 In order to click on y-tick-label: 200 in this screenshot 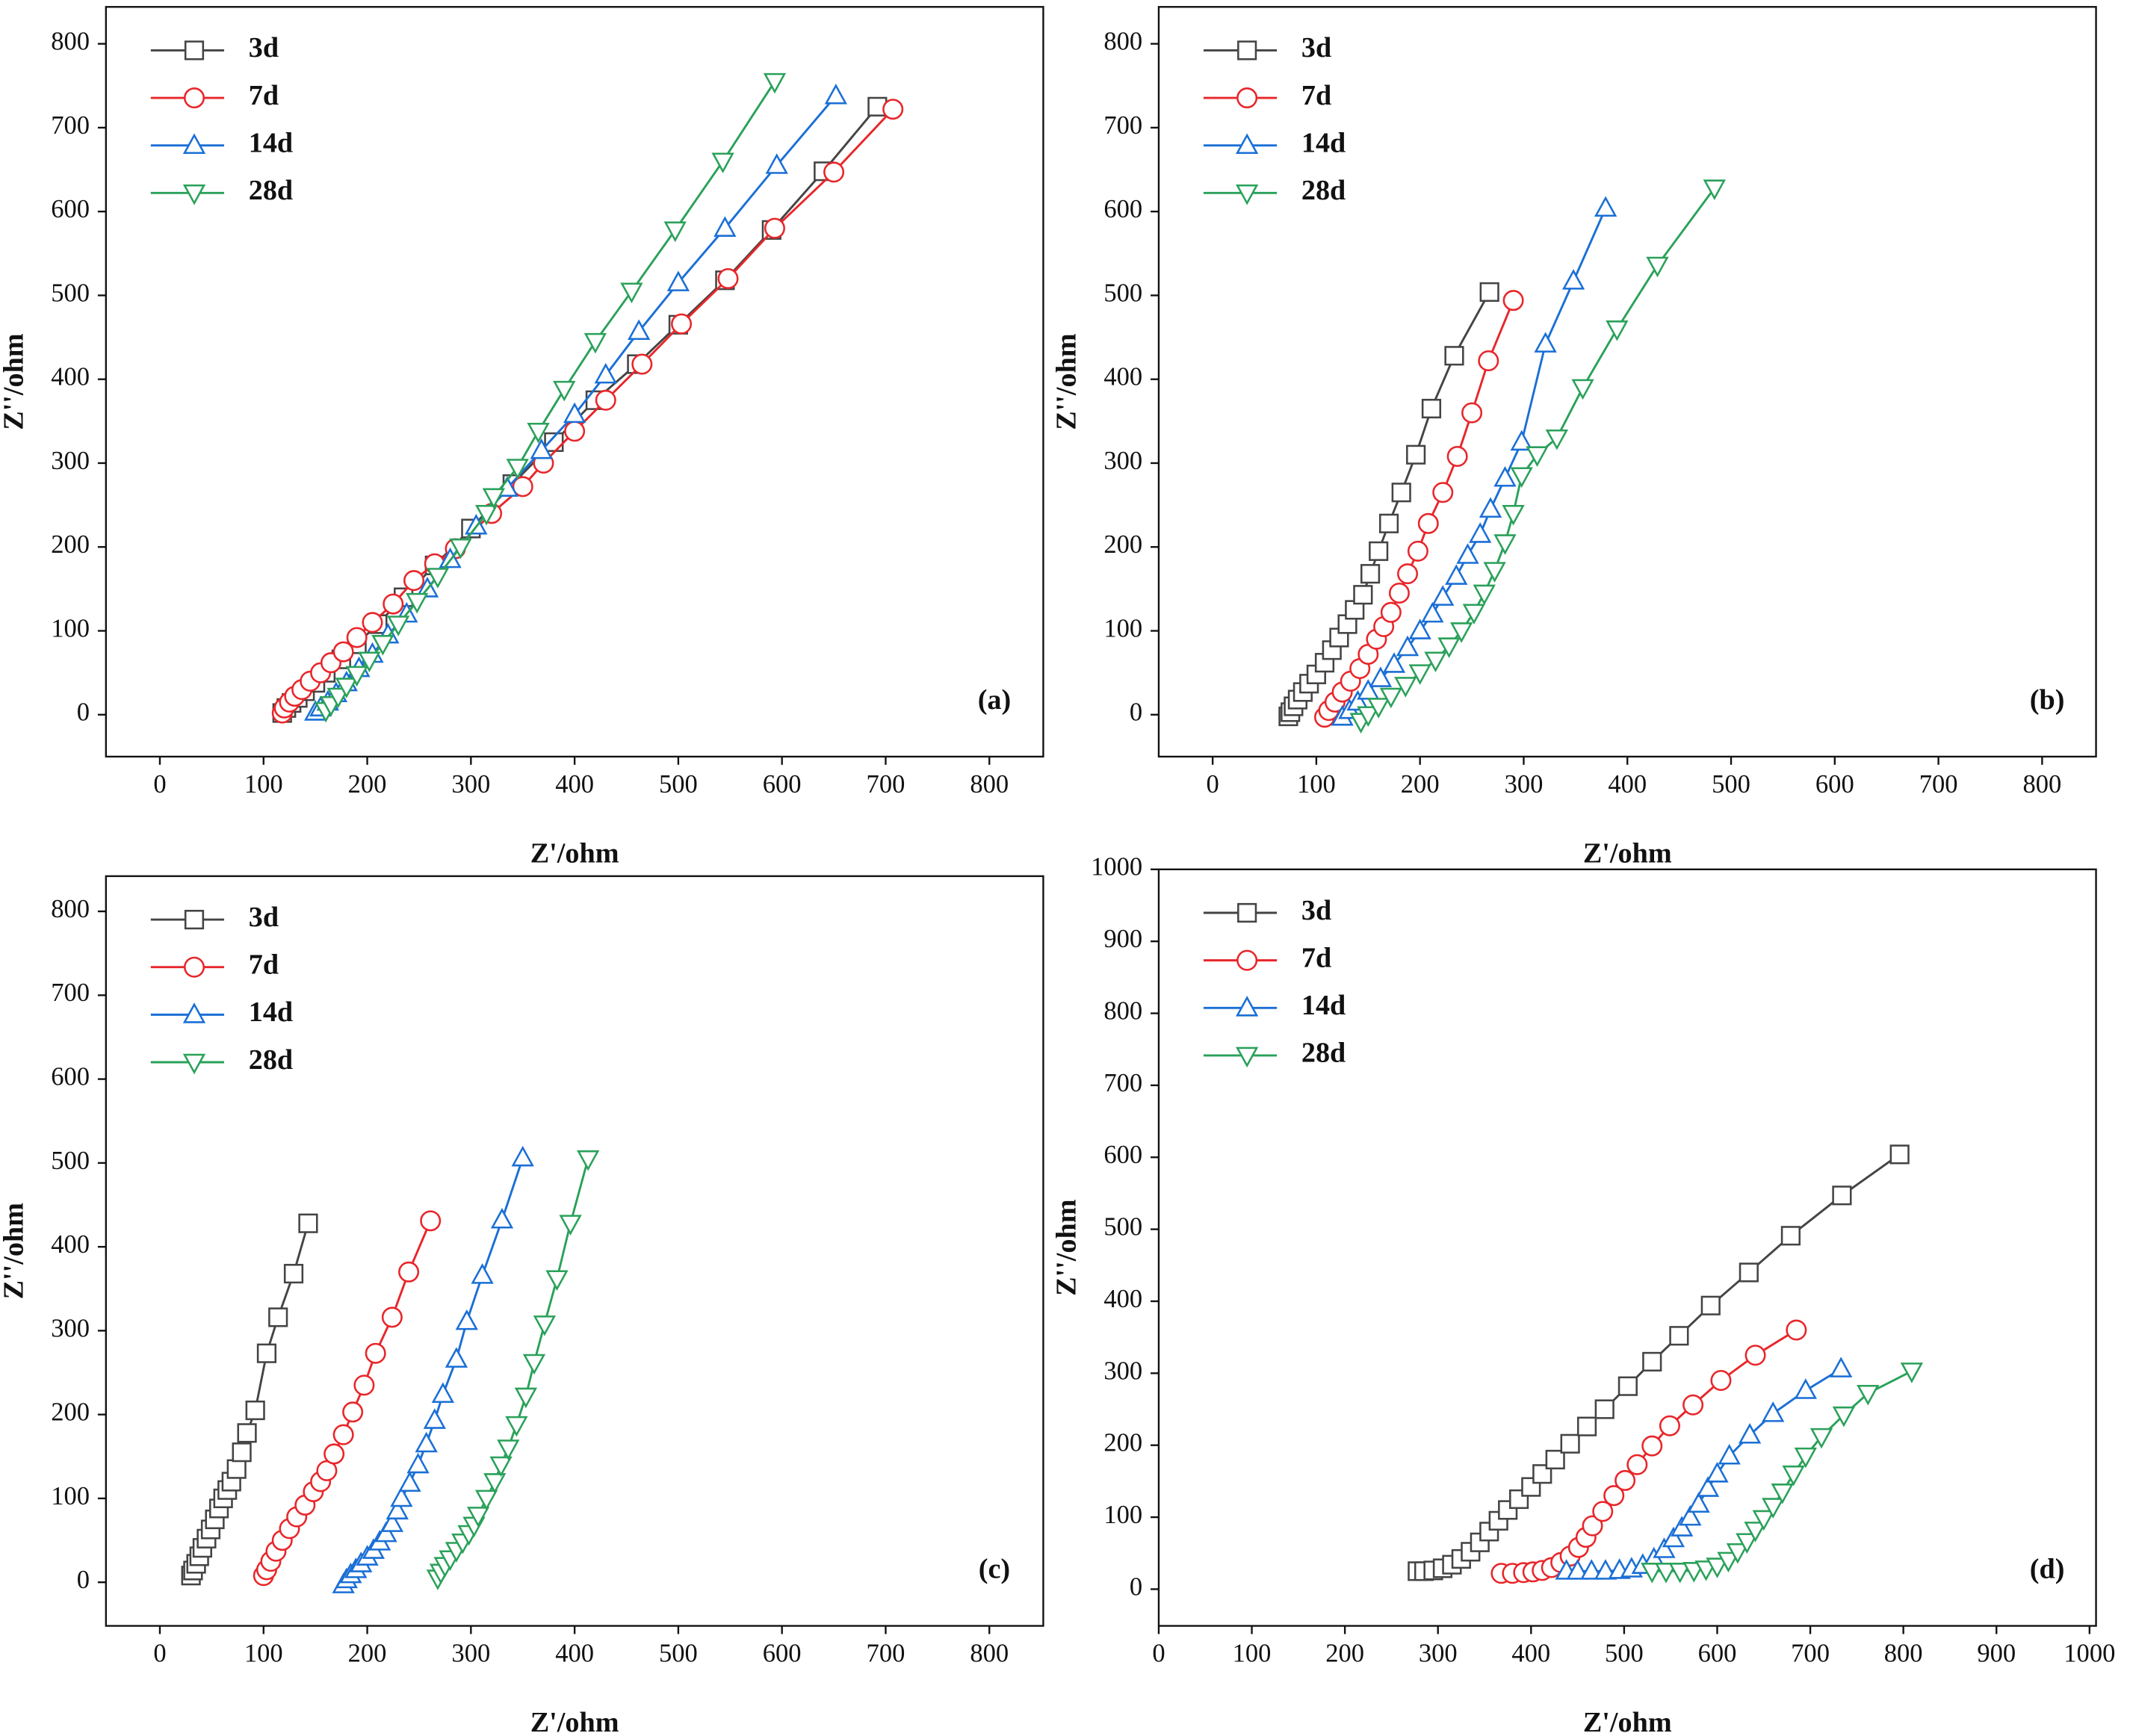, I will do `click(70, 1412)`.